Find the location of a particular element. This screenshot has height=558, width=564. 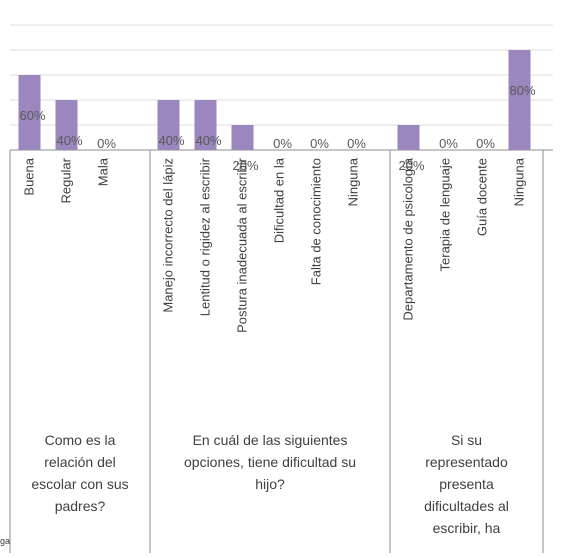

group-label-line: En cuál de las siguientes is located at coordinates (270, 440).